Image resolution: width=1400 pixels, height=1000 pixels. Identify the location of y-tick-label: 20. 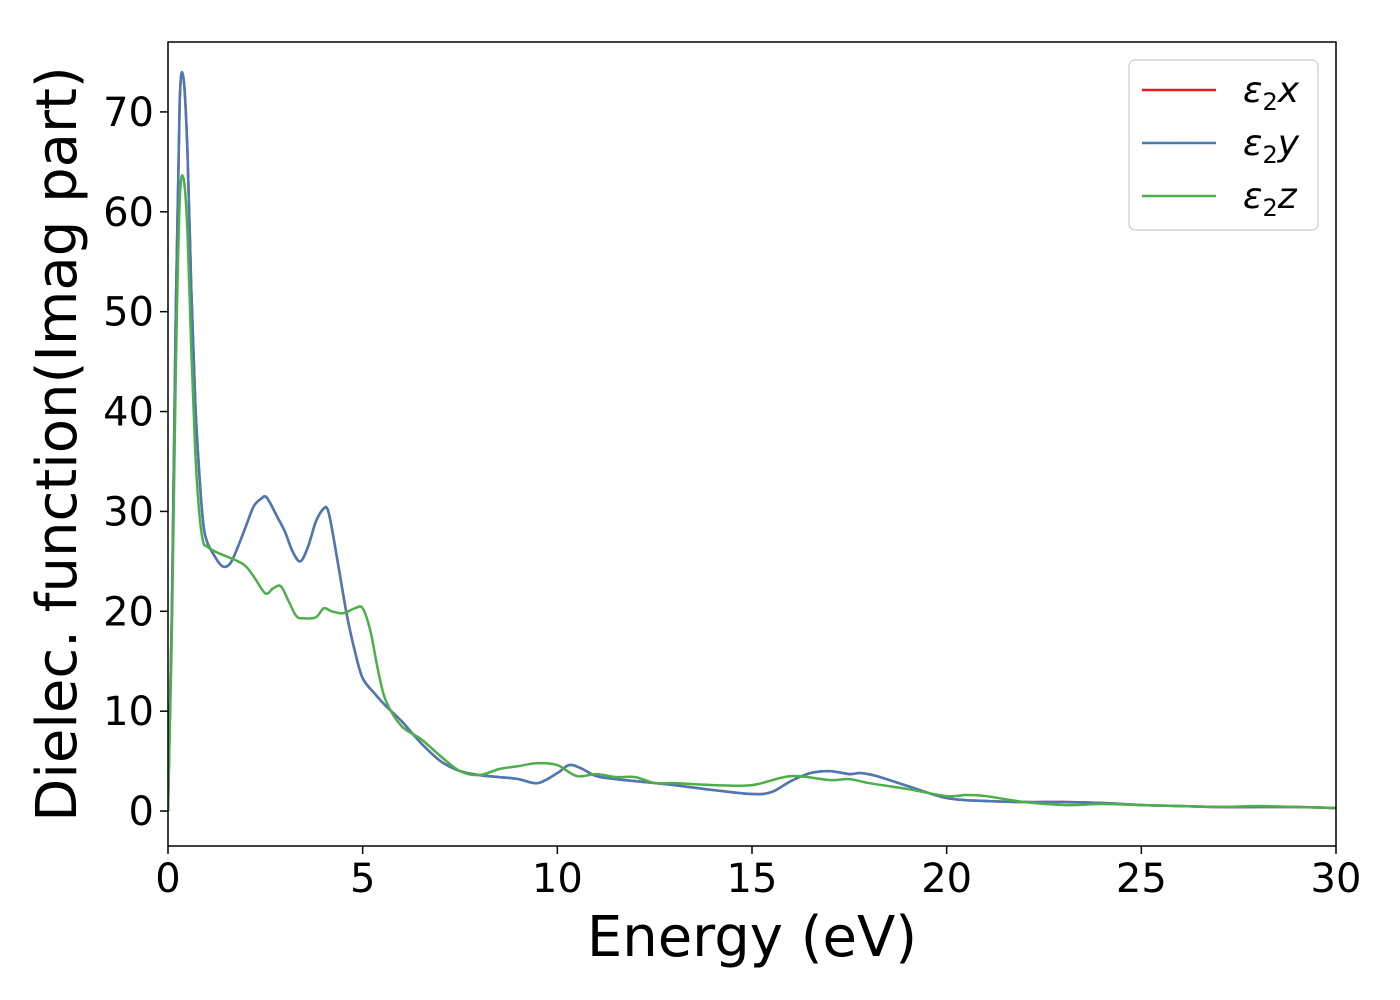
(128, 612).